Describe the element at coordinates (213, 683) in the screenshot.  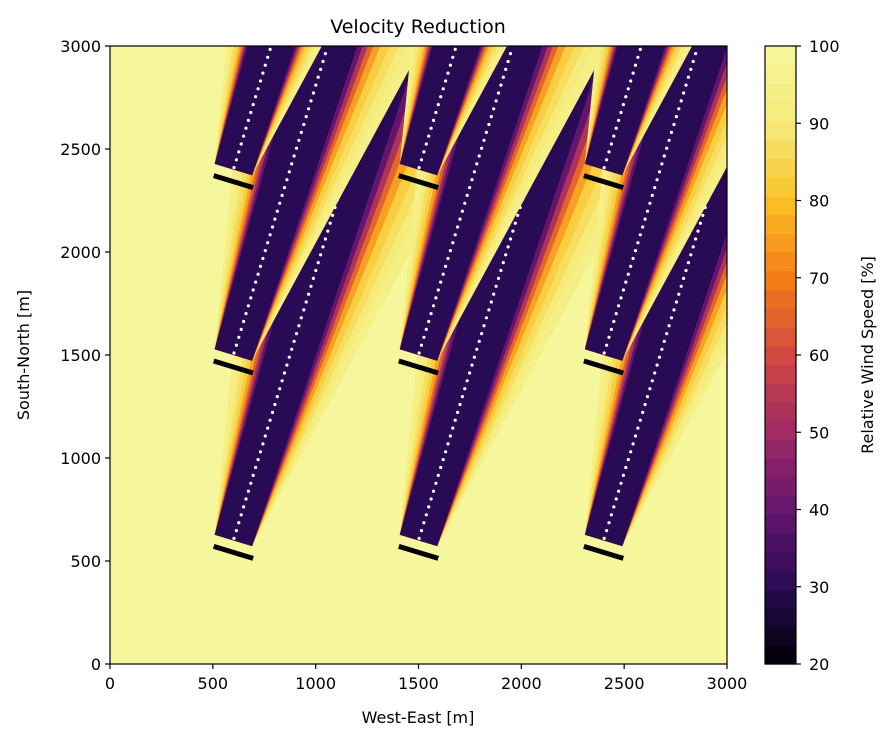
I see `x-tick-label: 500` at that location.